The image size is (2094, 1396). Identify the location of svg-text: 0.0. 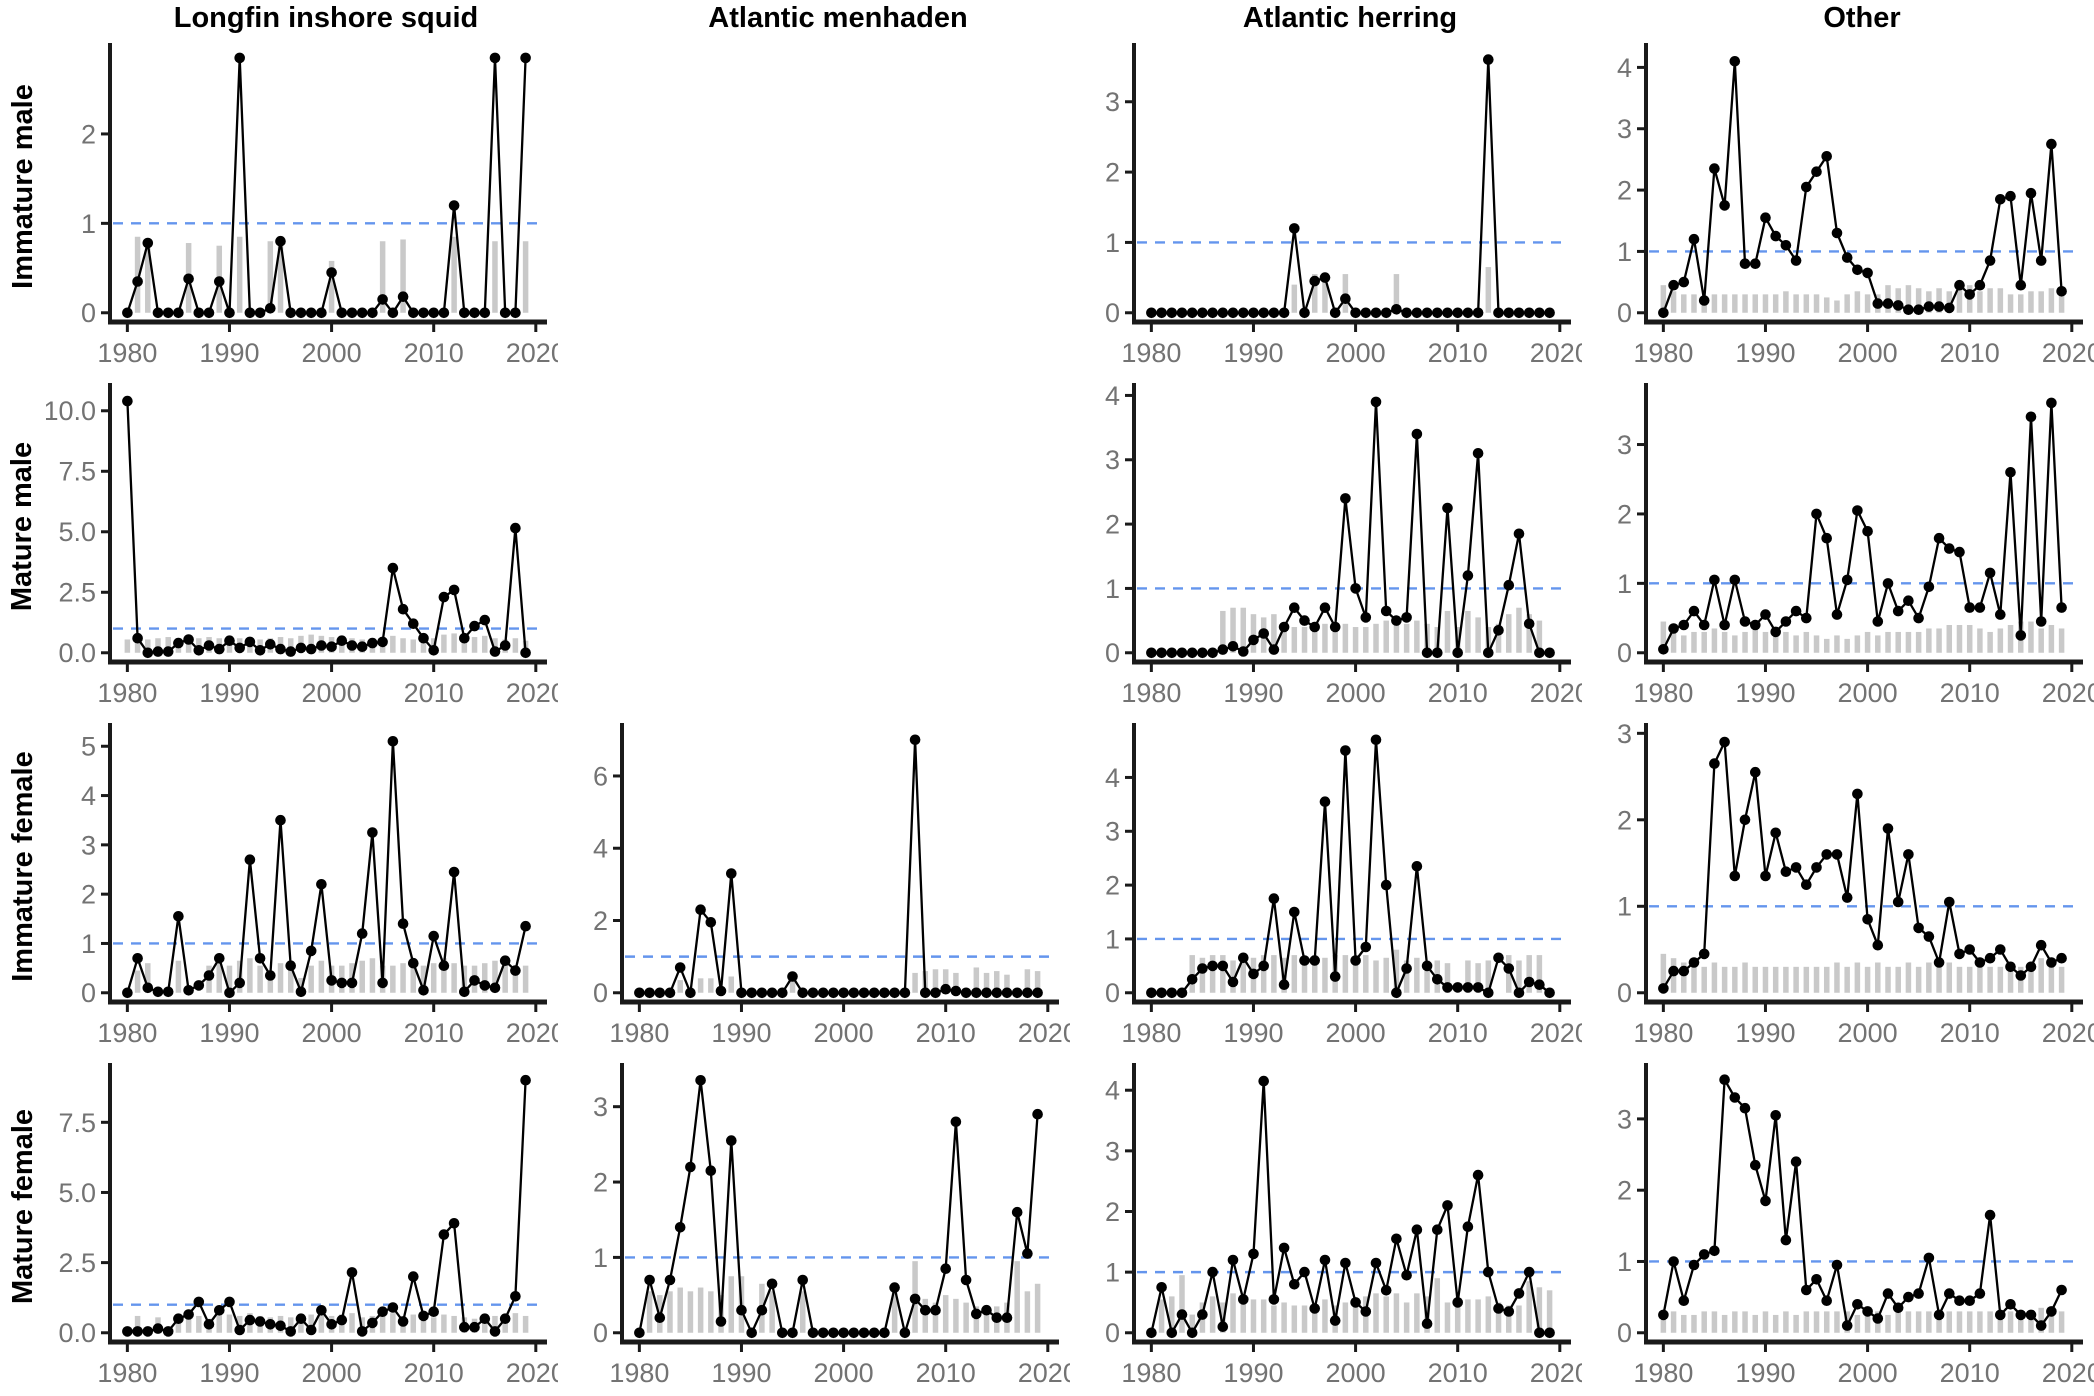
(77, 1333).